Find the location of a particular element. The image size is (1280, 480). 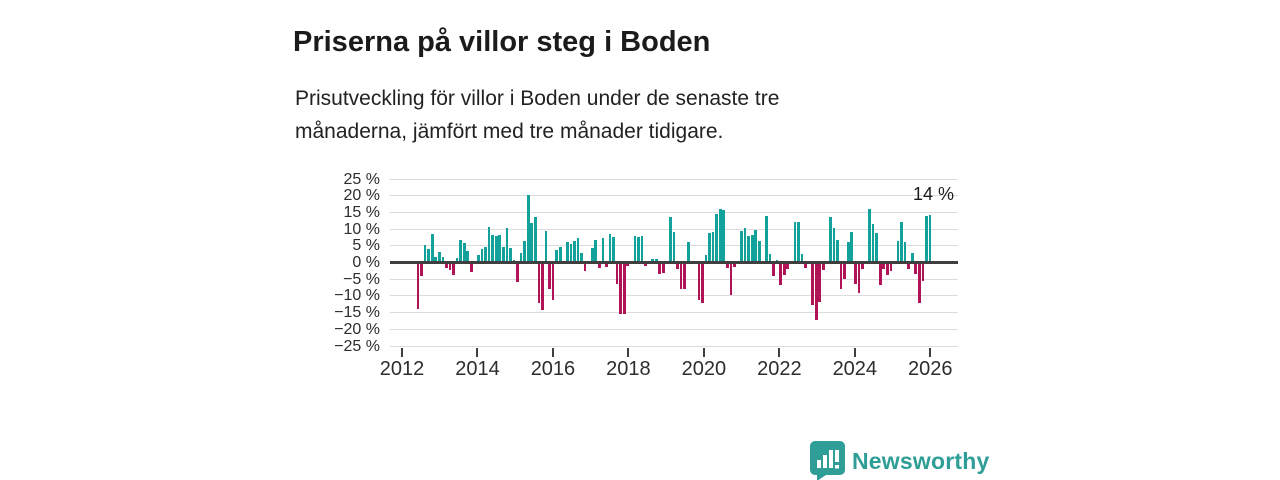

y-tick-label: −20 % is located at coordinates (357, 329).